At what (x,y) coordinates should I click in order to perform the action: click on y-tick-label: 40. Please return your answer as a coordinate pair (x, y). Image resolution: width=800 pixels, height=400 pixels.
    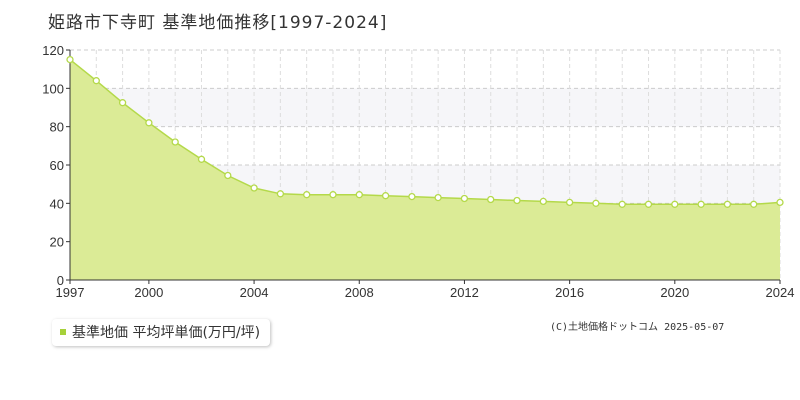
    Looking at the image, I should click on (57, 203).